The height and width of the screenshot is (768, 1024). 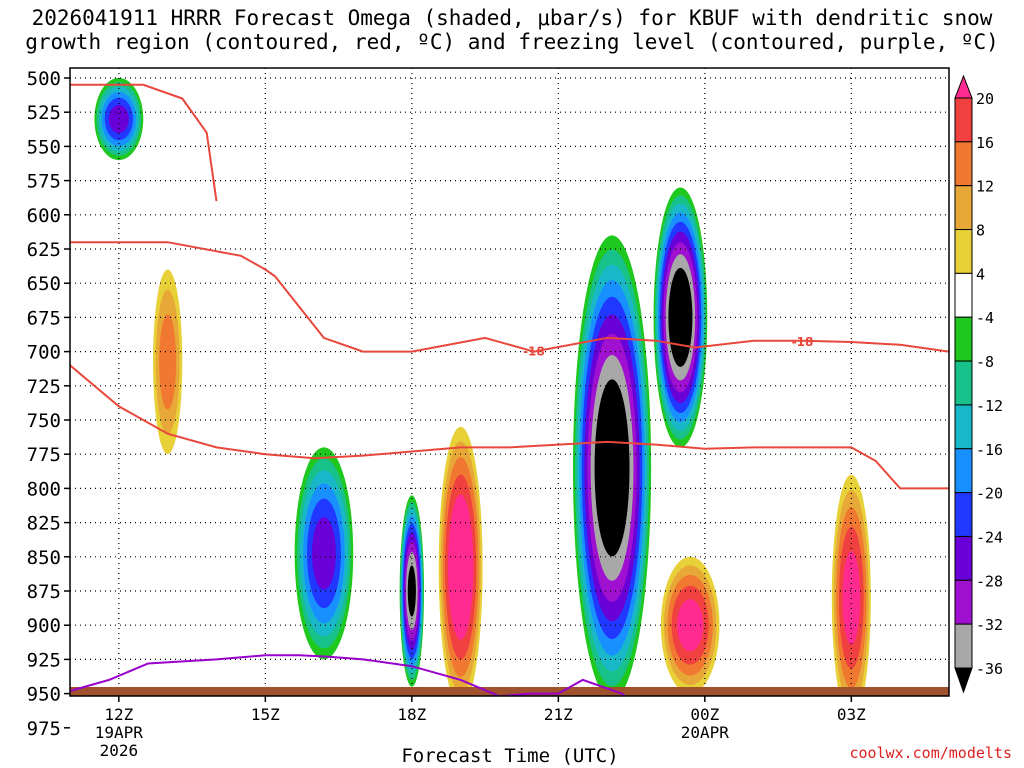 What do you see at coordinates (265, 714) in the screenshot?
I see `x-tick-label: 15Z` at bounding box center [265, 714].